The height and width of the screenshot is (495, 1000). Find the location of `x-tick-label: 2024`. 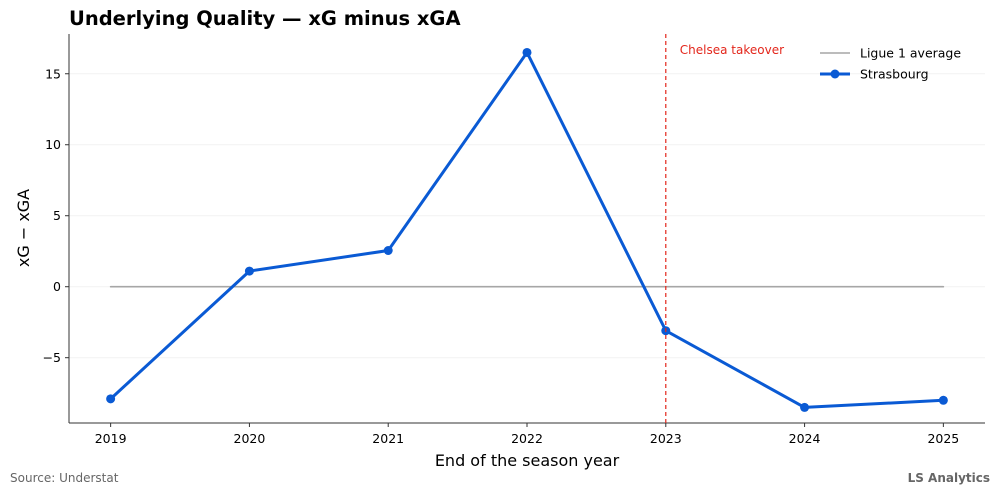

x-tick-label: 2024 is located at coordinates (805, 438).